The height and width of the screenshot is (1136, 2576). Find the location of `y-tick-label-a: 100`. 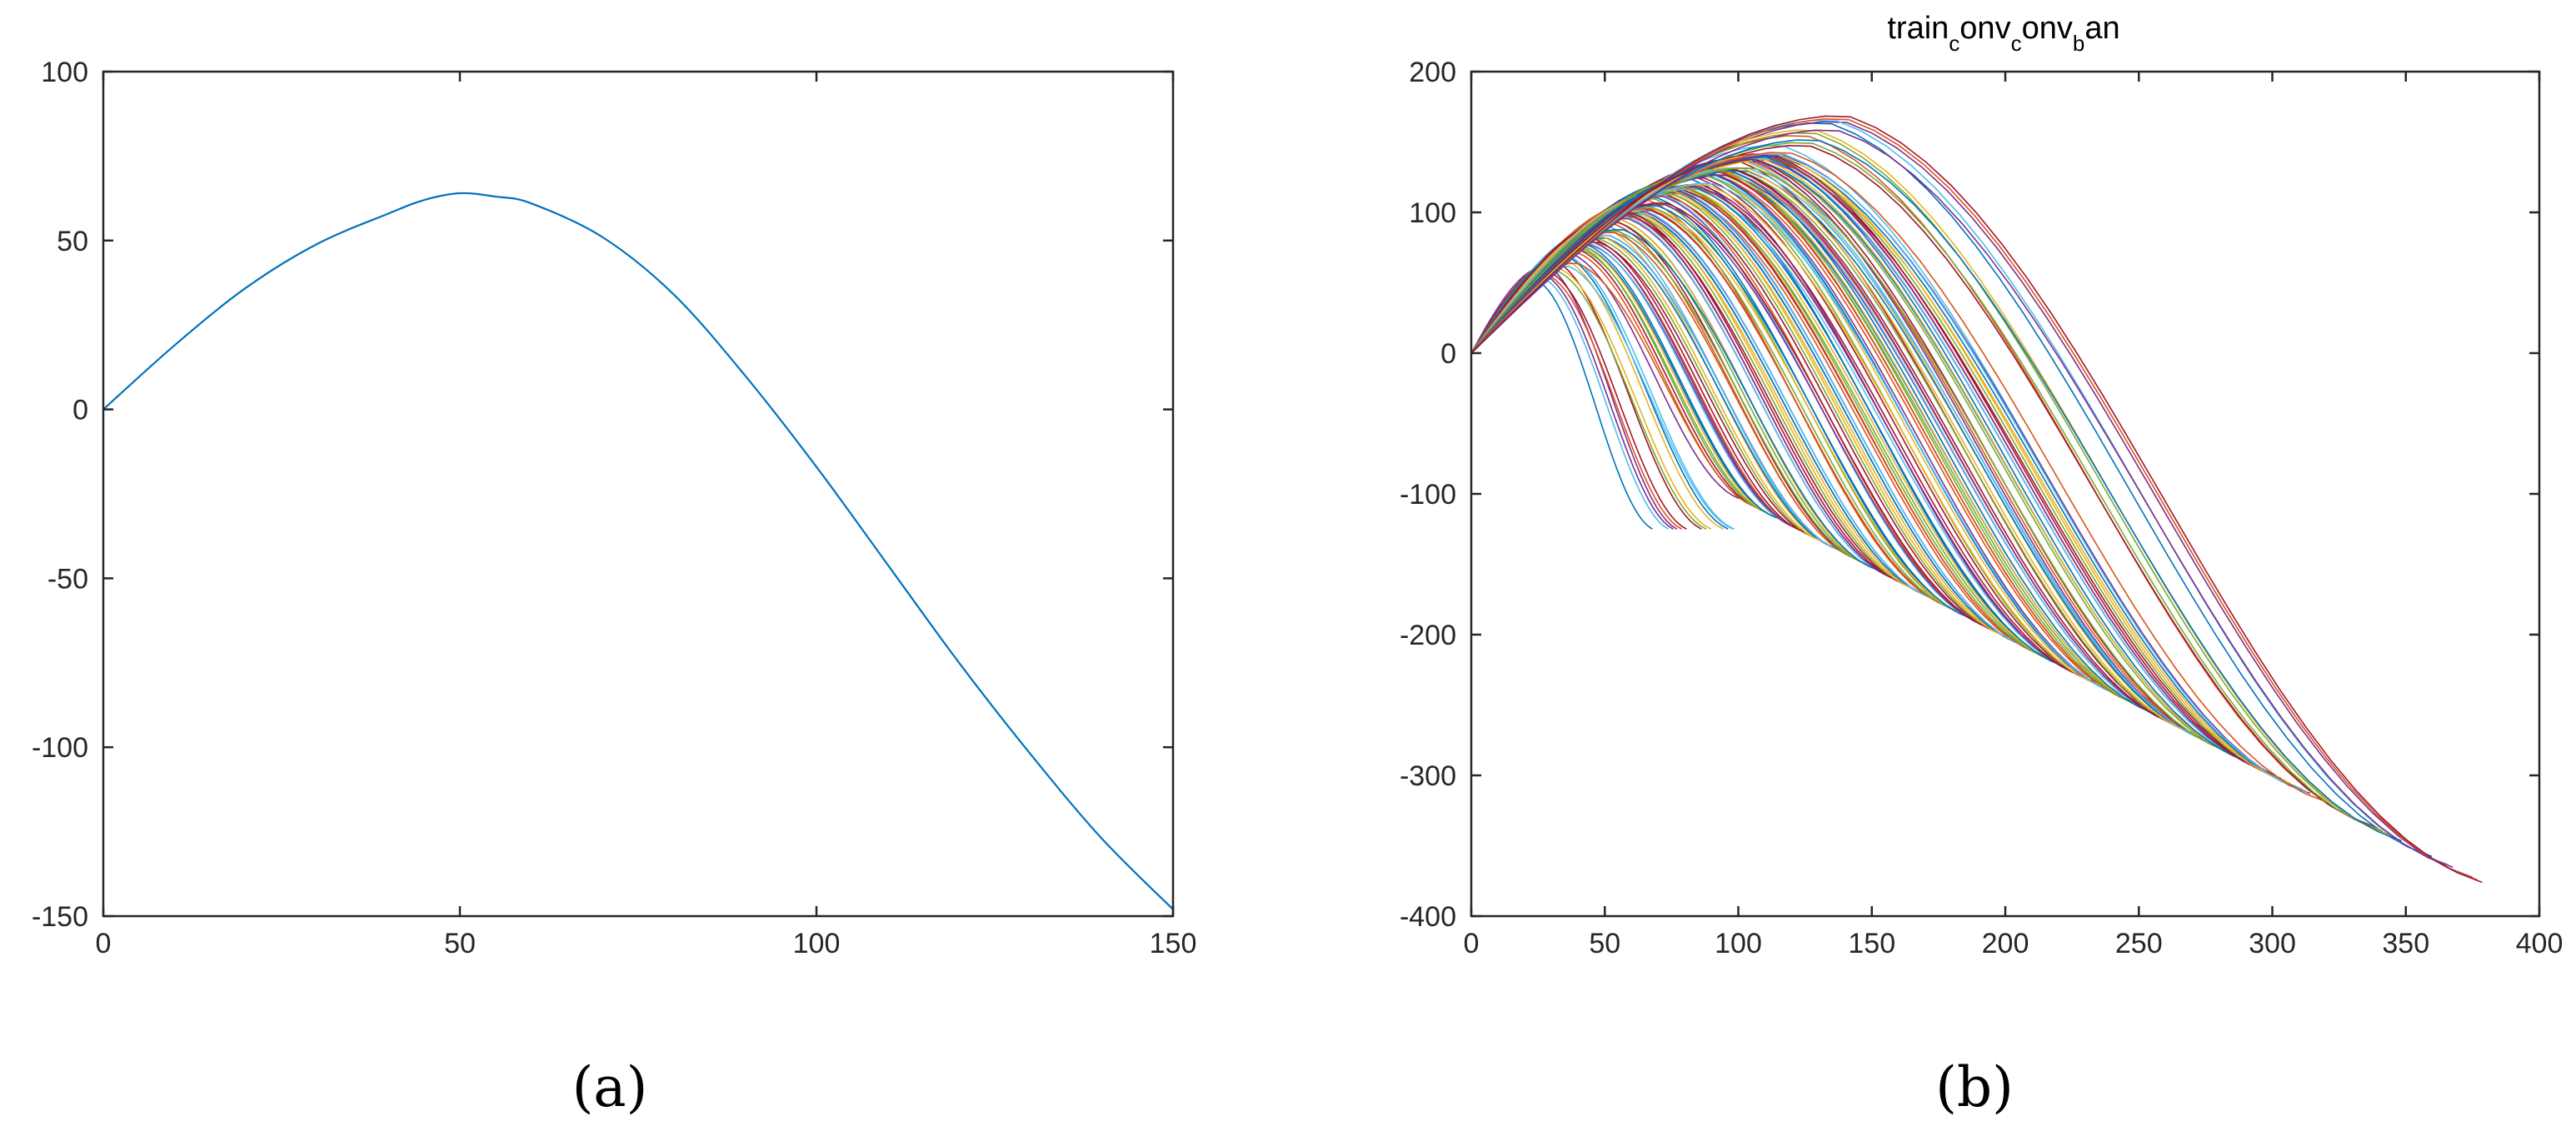

y-tick-label-a: 100 is located at coordinates (64, 73).